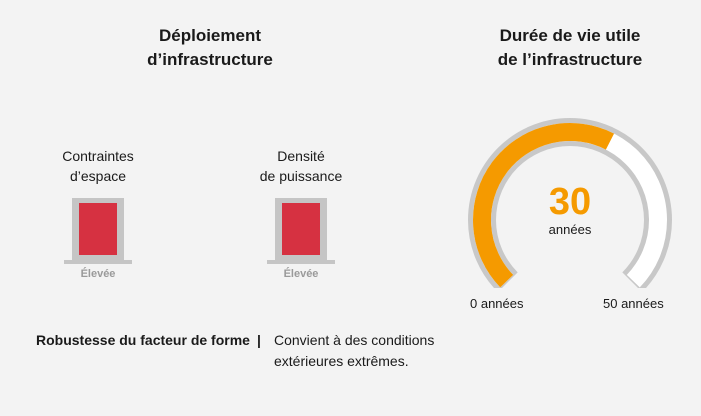 This screenshot has width=701, height=416. Describe the element at coordinates (143, 340) in the screenshot. I see `ruggedness-label: Robustesse du facteur de forme` at that location.